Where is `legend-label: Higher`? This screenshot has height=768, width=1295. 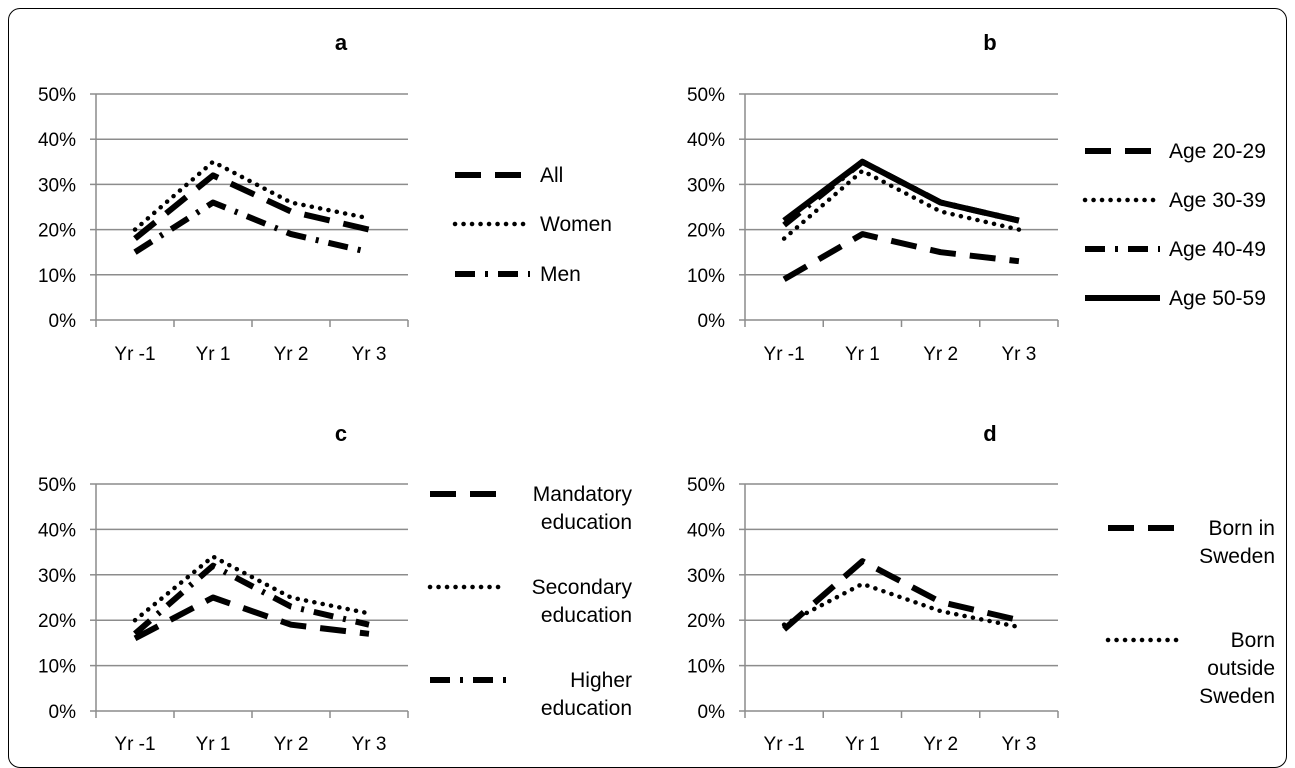 legend-label: Higher is located at coordinates (601, 680).